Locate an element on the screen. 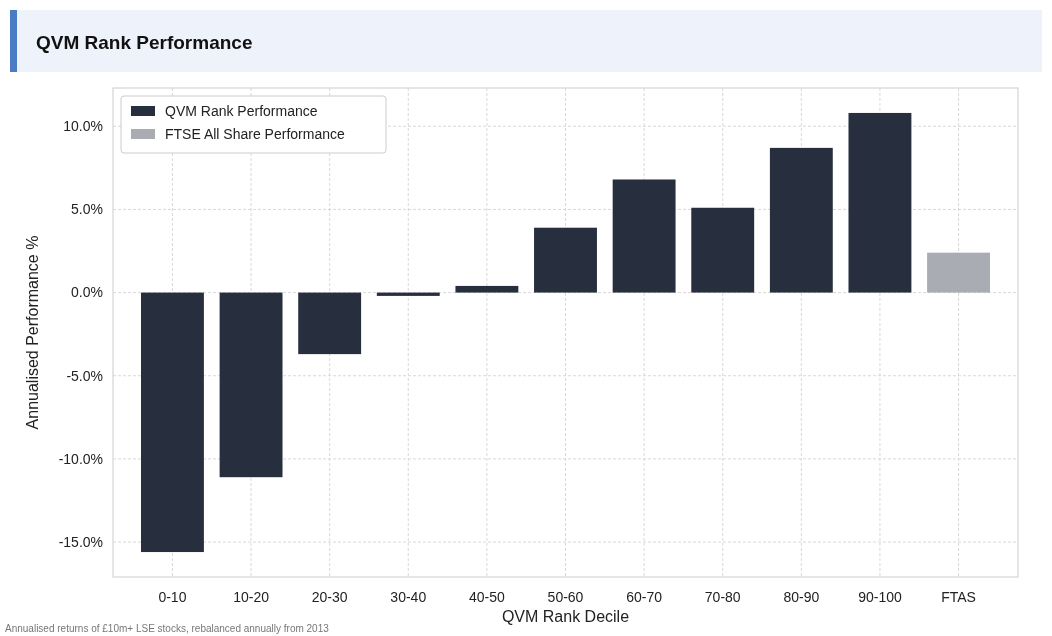 This screenshot has width=1052, height=636. y-tick-label: -5.0% is located at coordinates (84, 375).